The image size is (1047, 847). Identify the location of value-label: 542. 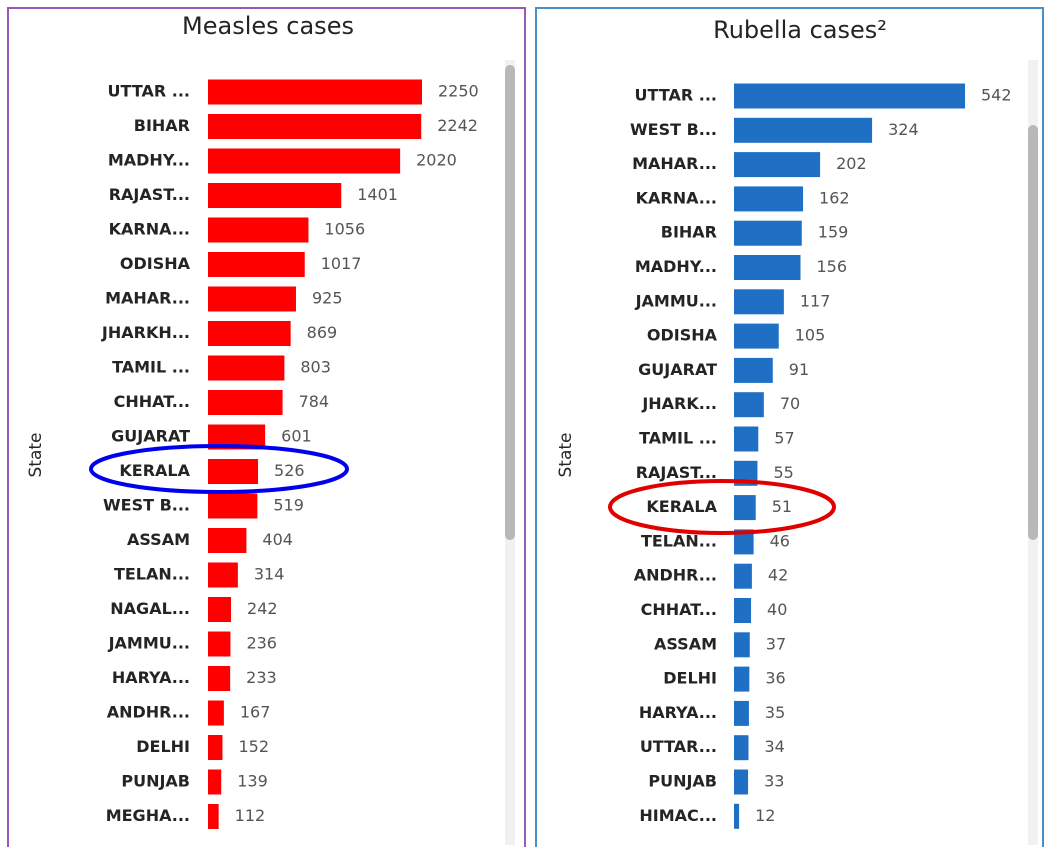
(996, 95).